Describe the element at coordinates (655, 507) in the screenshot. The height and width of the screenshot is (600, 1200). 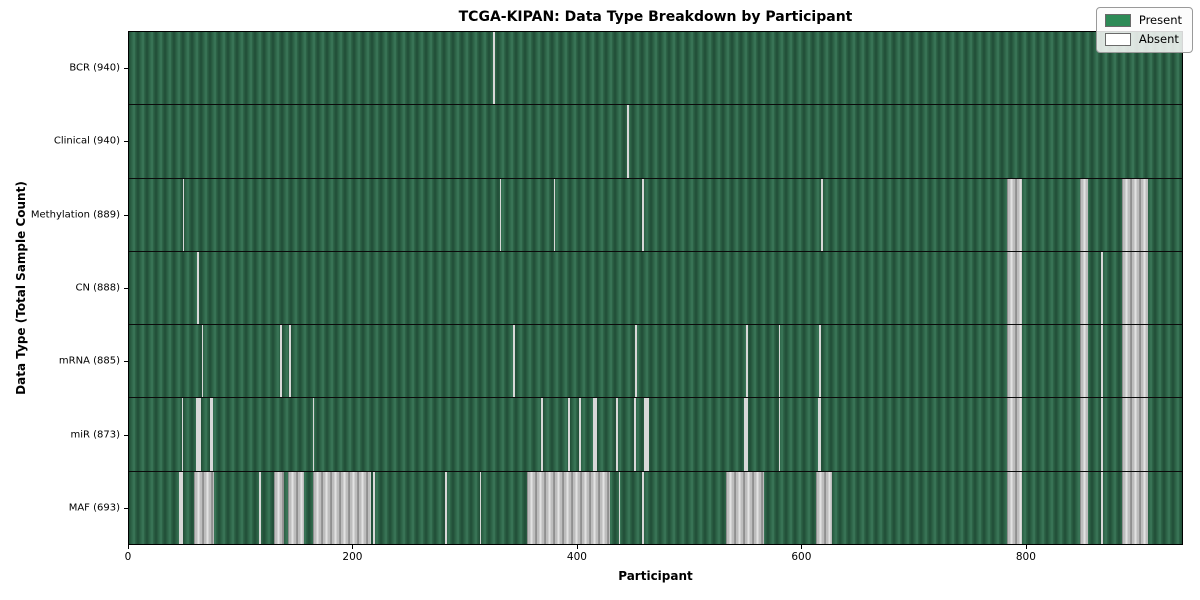
I see `row-MAF` at that location.